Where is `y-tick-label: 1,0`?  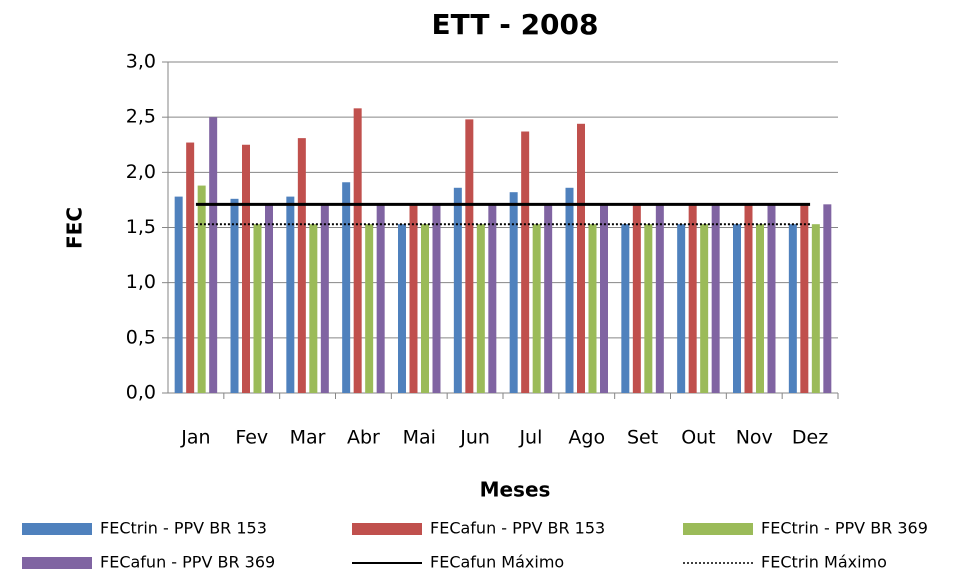 y-tick-label: 1,0 is located at coordinates (141, 282).